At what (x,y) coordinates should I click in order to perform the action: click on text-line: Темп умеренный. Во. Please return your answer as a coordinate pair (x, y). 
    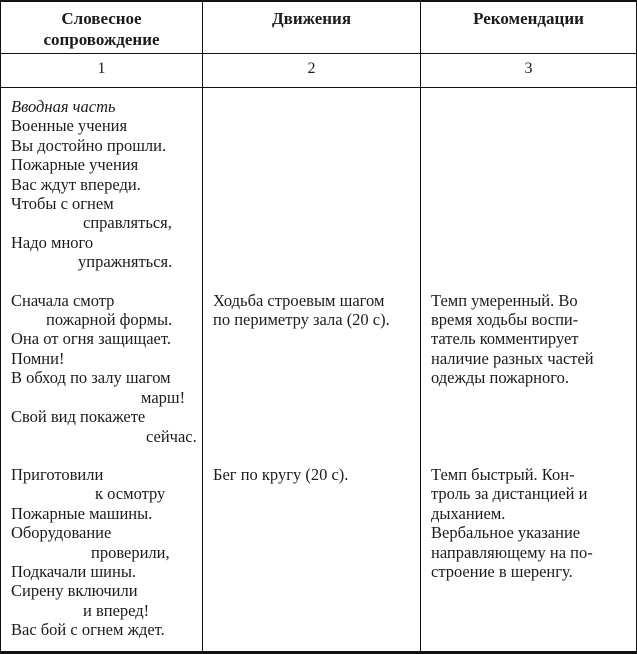
    Looking at the image, I should click on (504, 300).